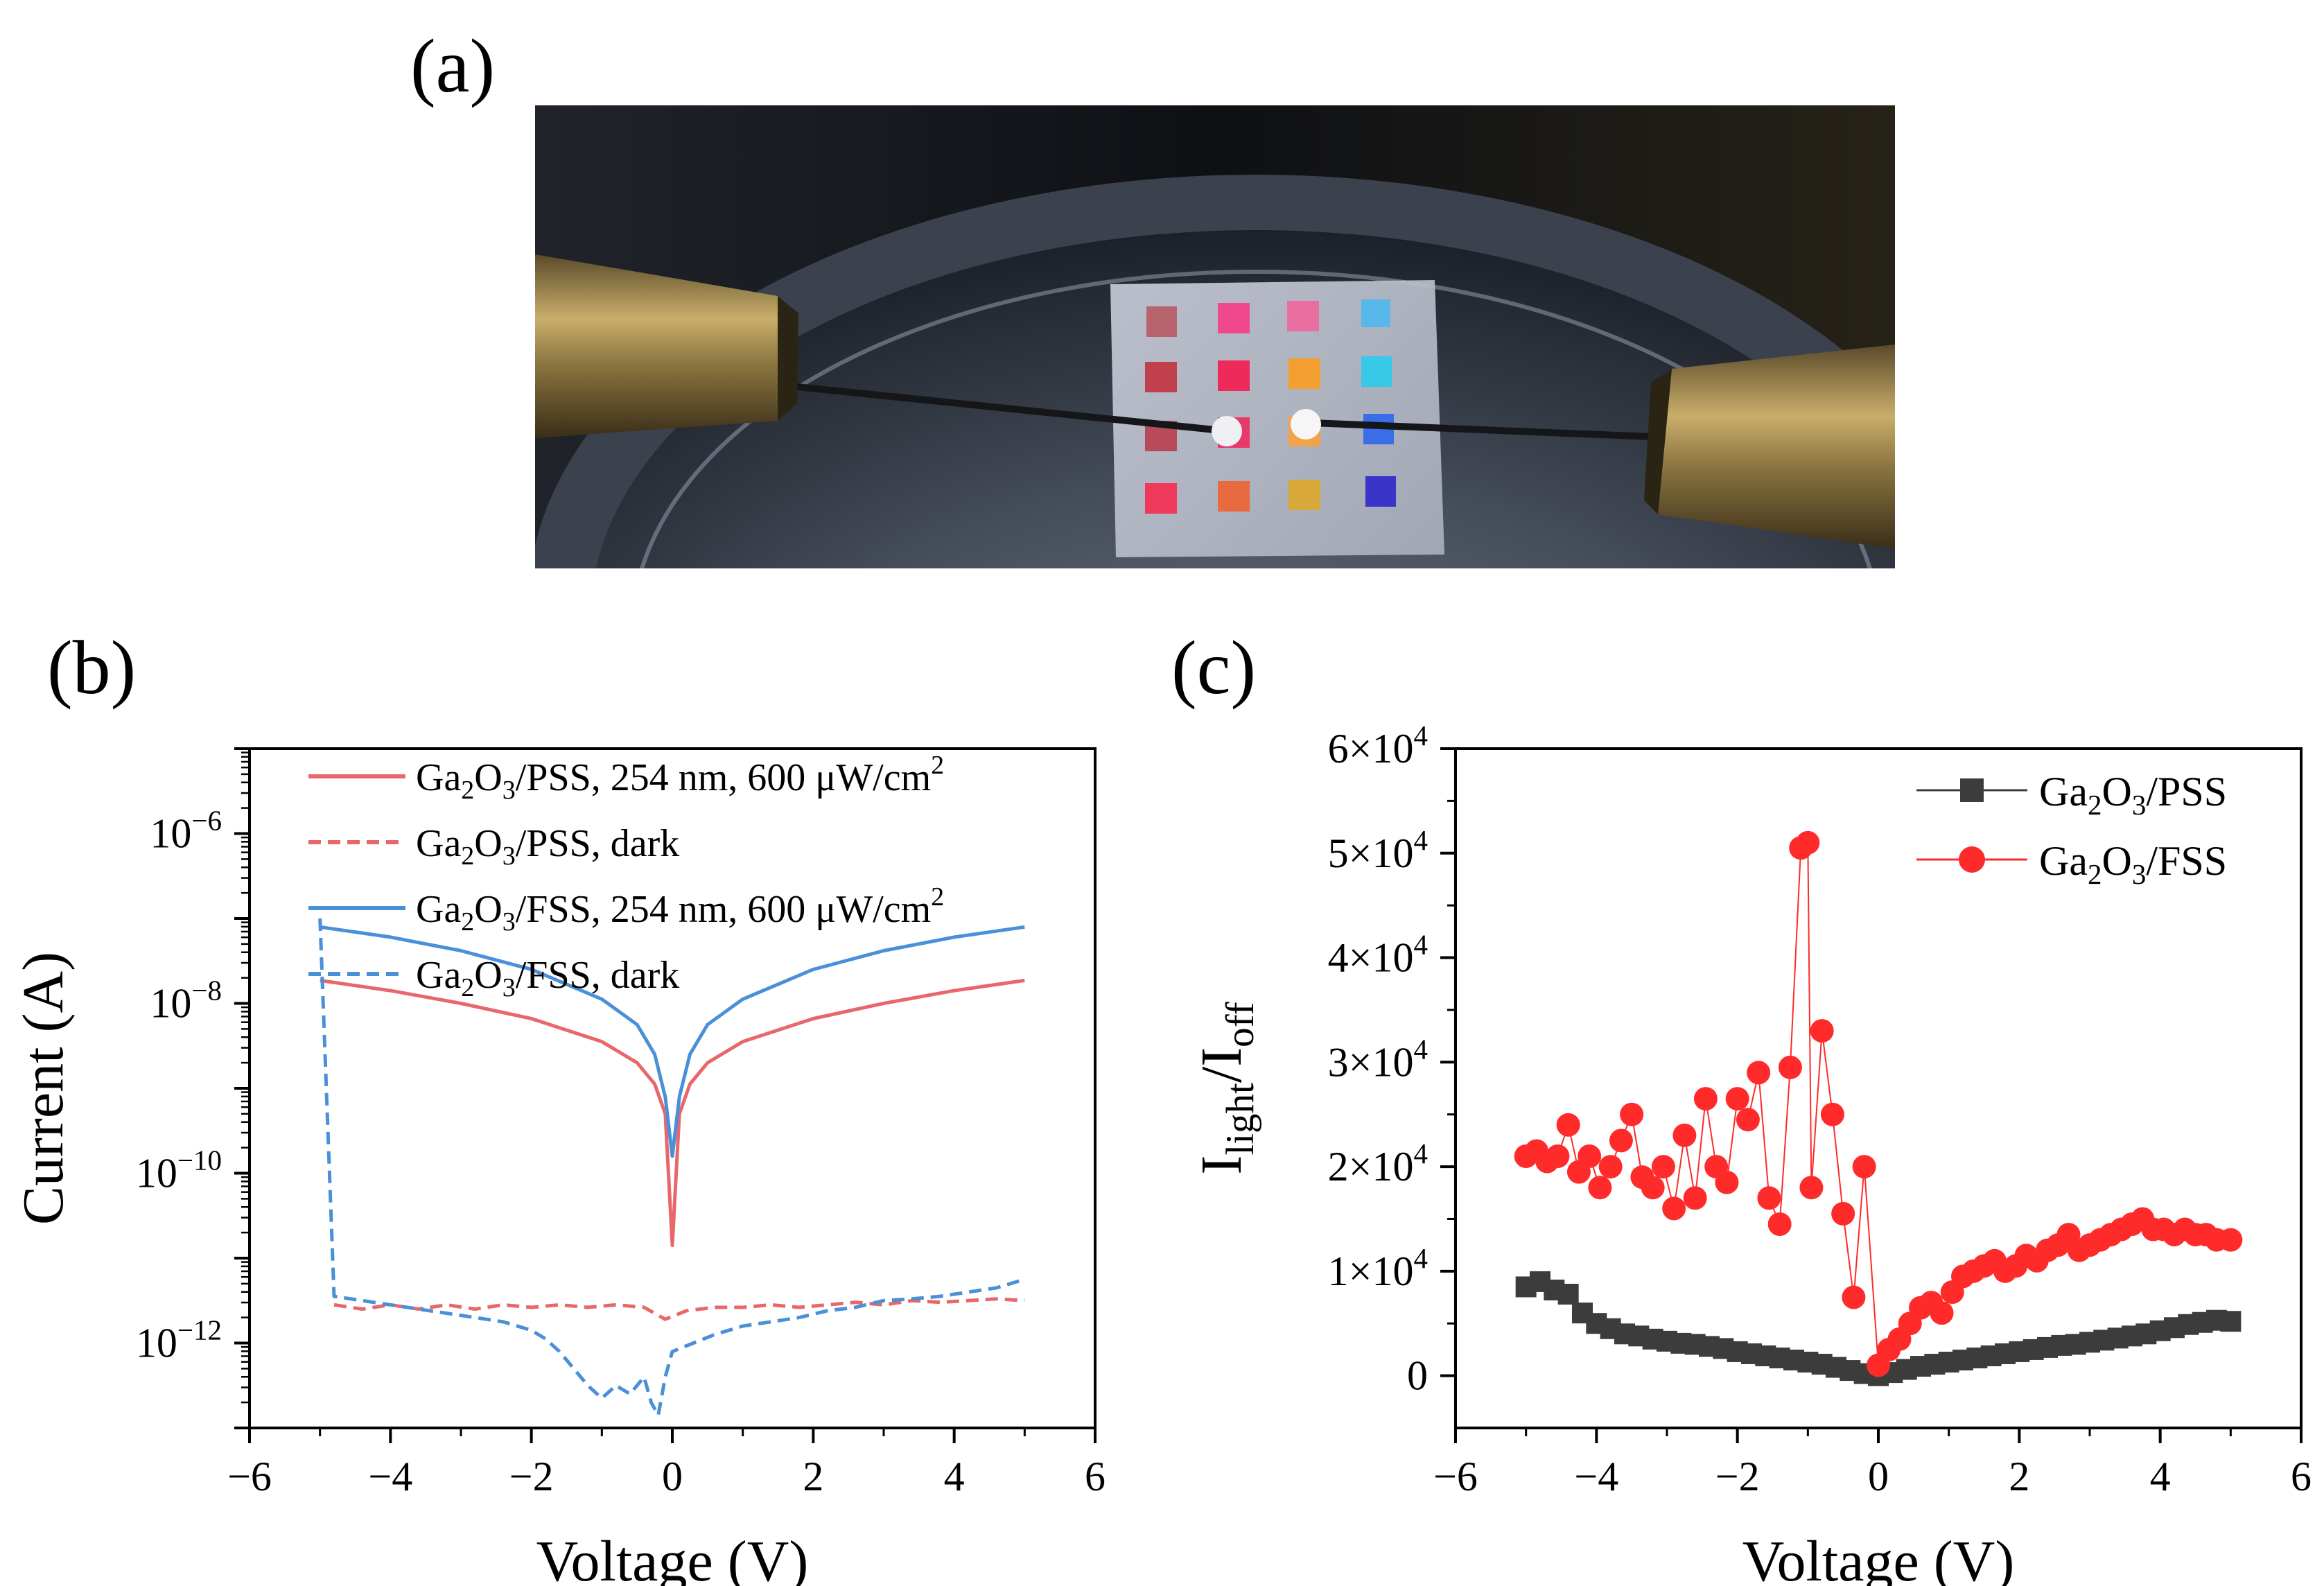 This screenshot has height=1586, width=2324. I want to click on panel-label-c: (c), so click(1214, 668).